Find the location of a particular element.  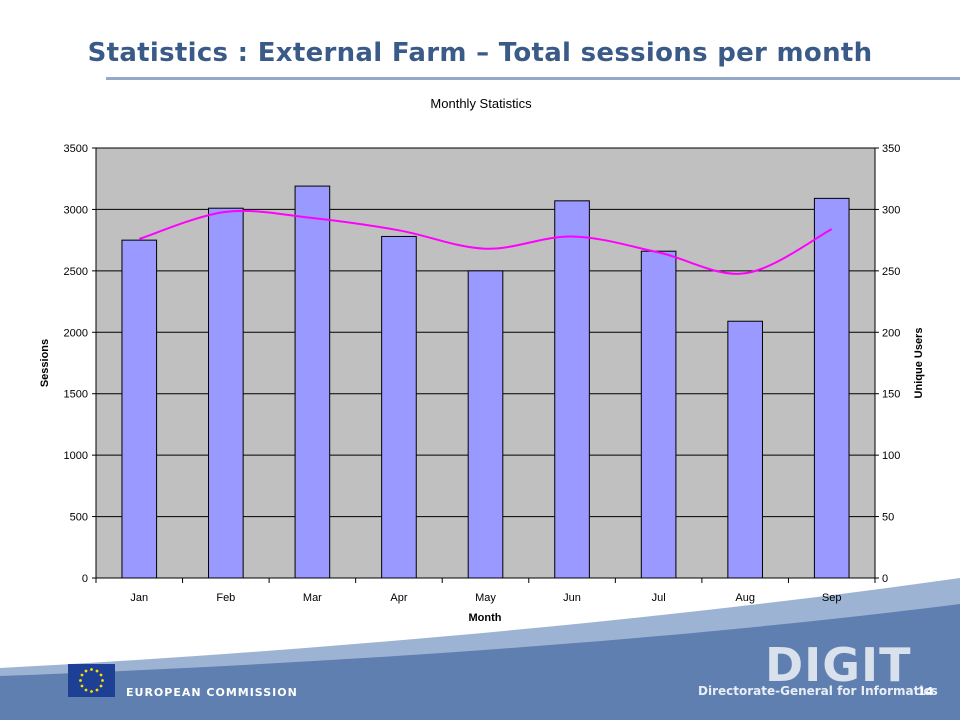

european-commission-label: EUROPEAN COMMISSION is located at coordinates (212, 692).